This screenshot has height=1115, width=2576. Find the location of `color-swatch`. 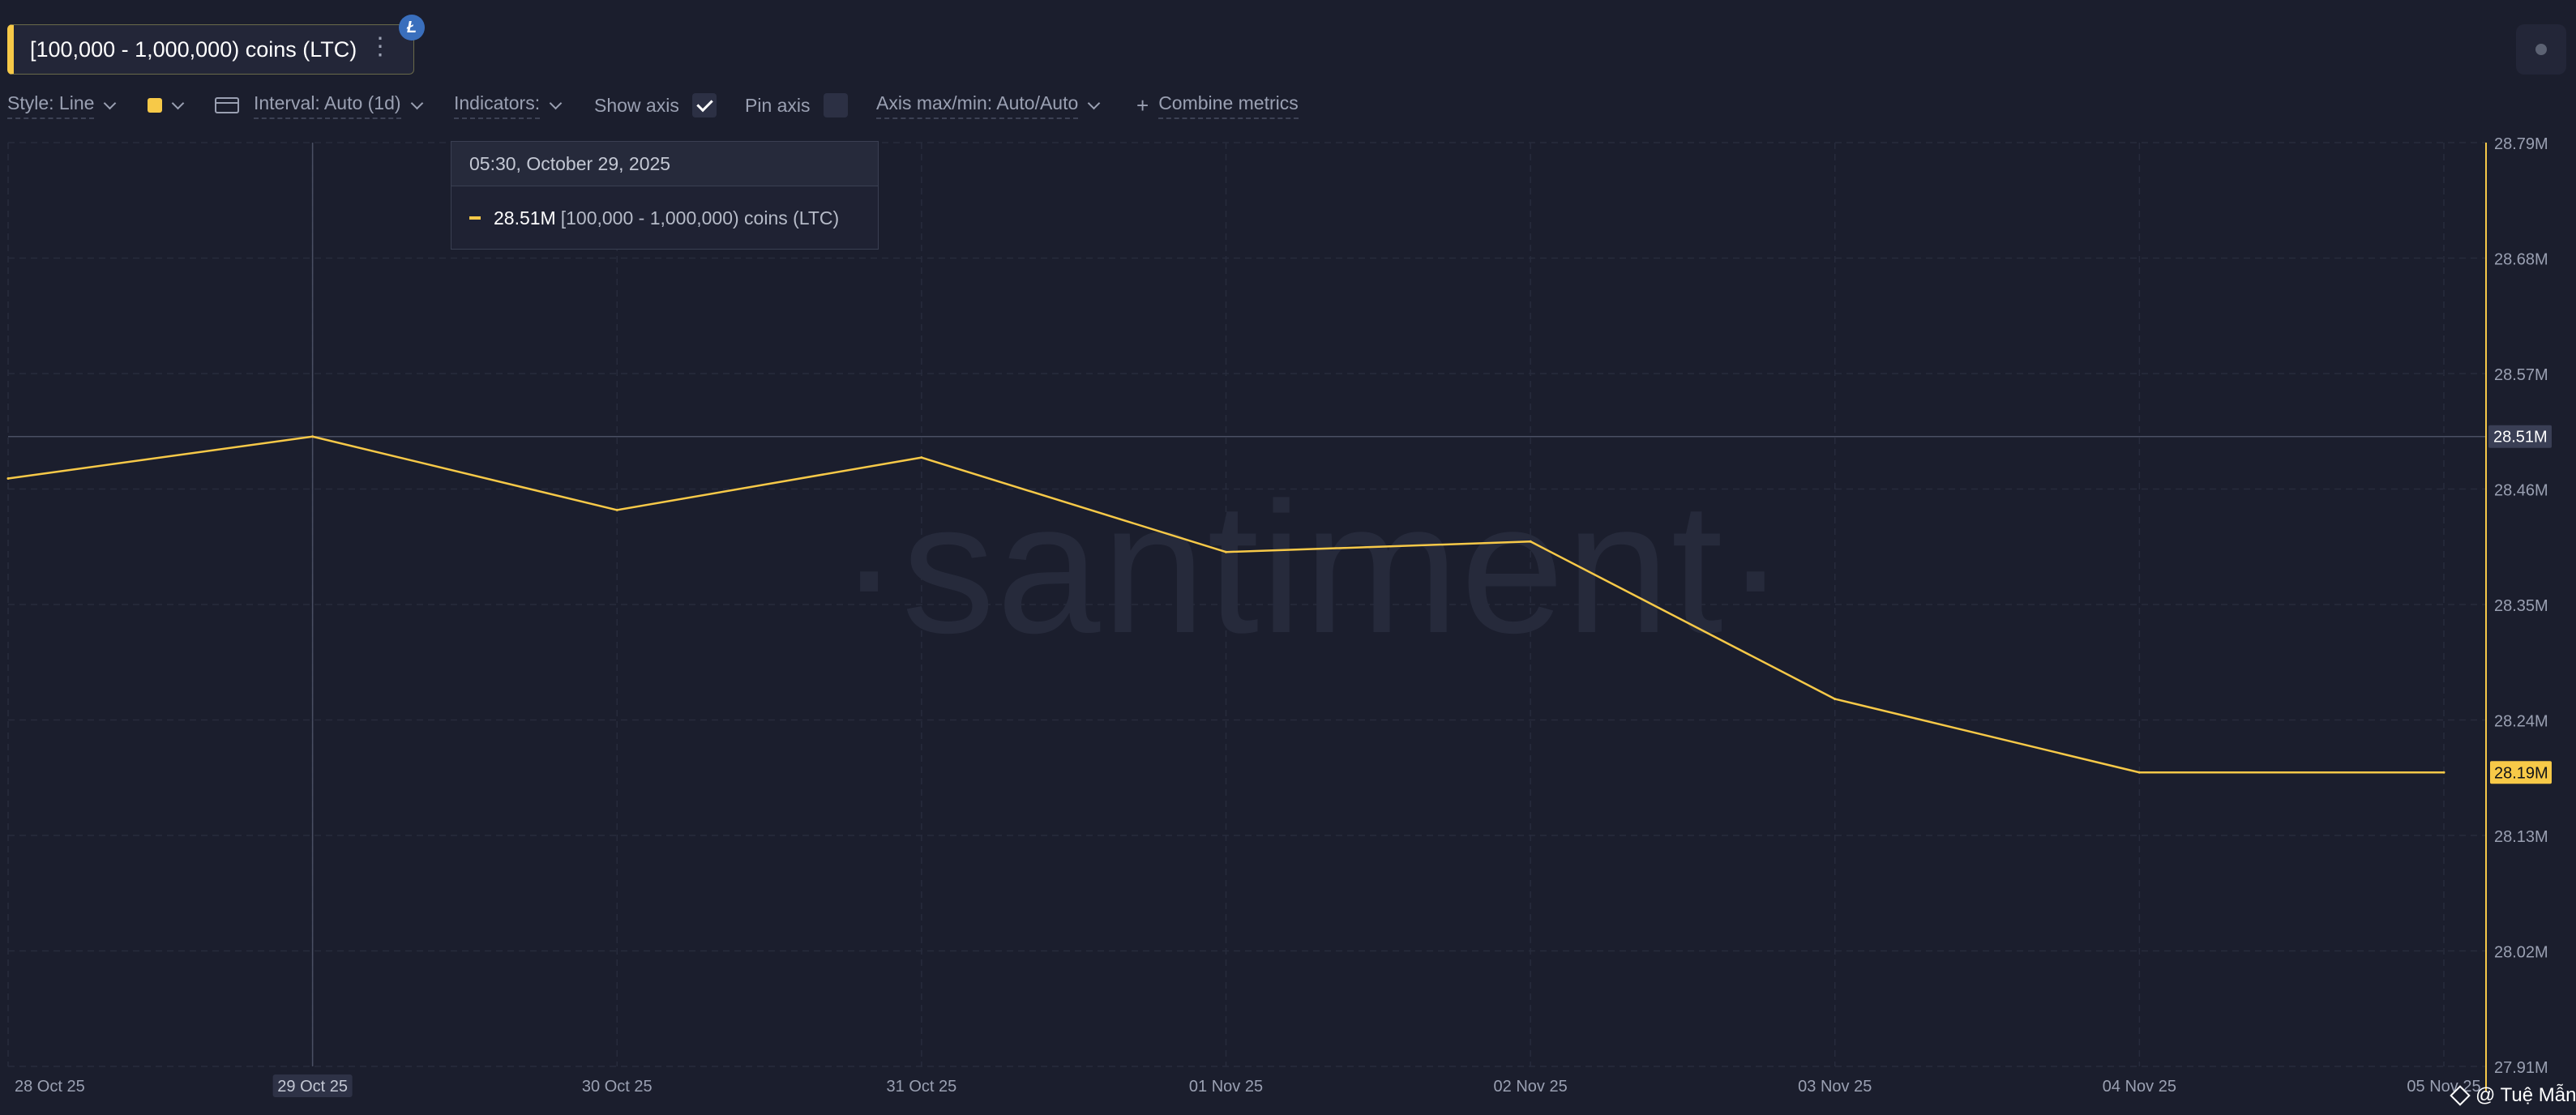

color-swatch is located at coordinates (155, 106).